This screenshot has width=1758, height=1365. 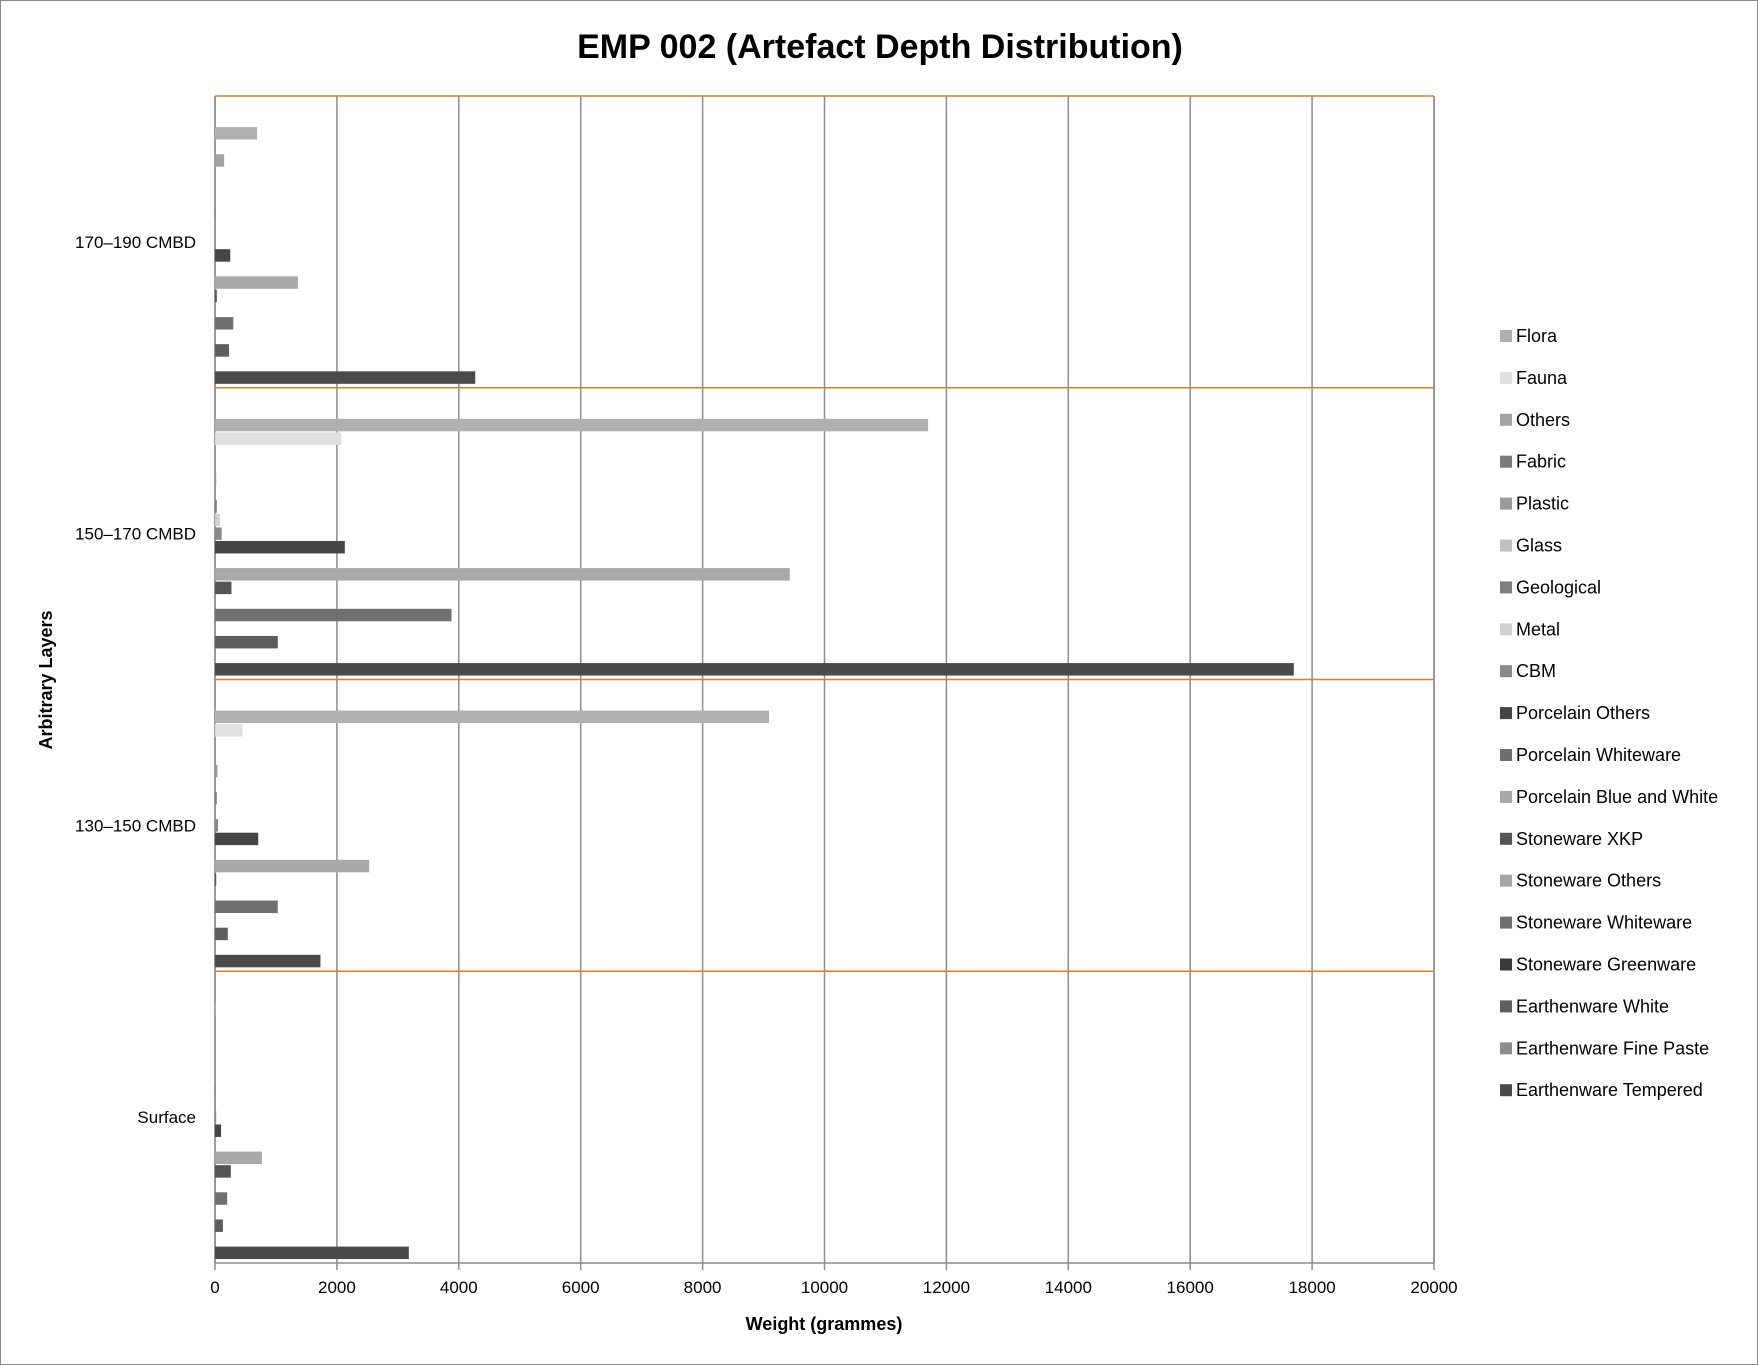 I want to click on x-tick-label: 6000, so click(x=581, y=1287).